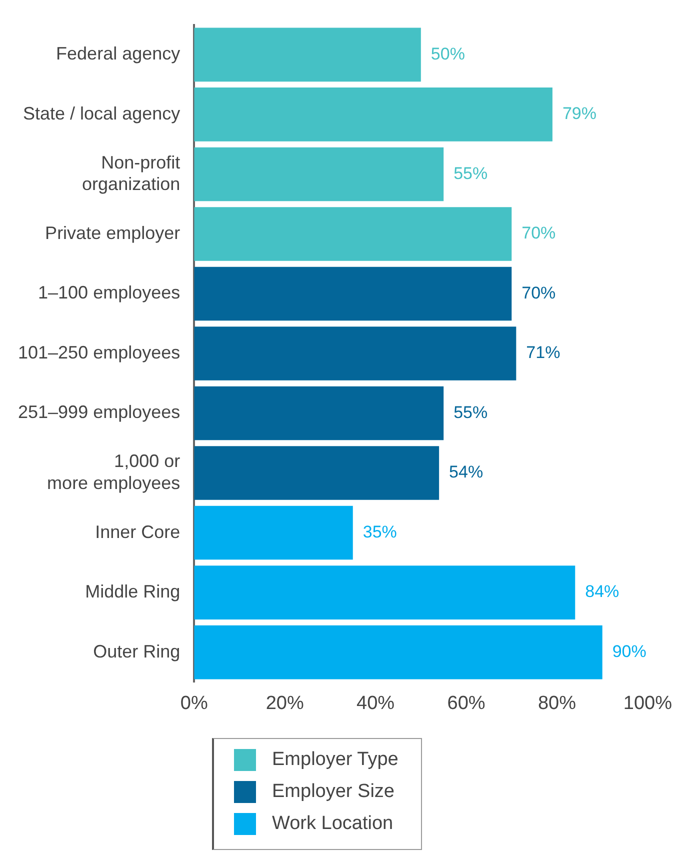 Image resolution: width=682 pixels, height=860 pixels. What do you see at coordinates (136, 651) in the screenshot?
I see `y-tick-label: Outer Ring` at bounding box center [136, 651].